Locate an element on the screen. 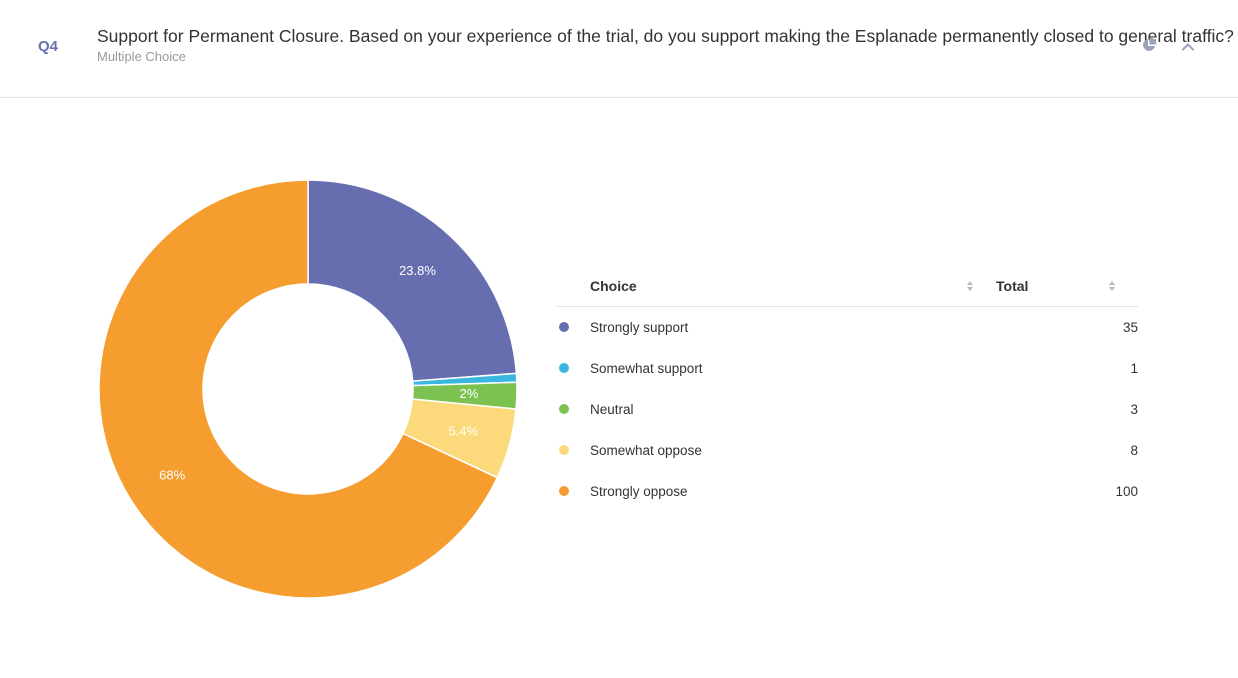 The width and height of the screenshot is (1238, 678). choice-cell: Somewhat support is located at coordinates (646, 368).